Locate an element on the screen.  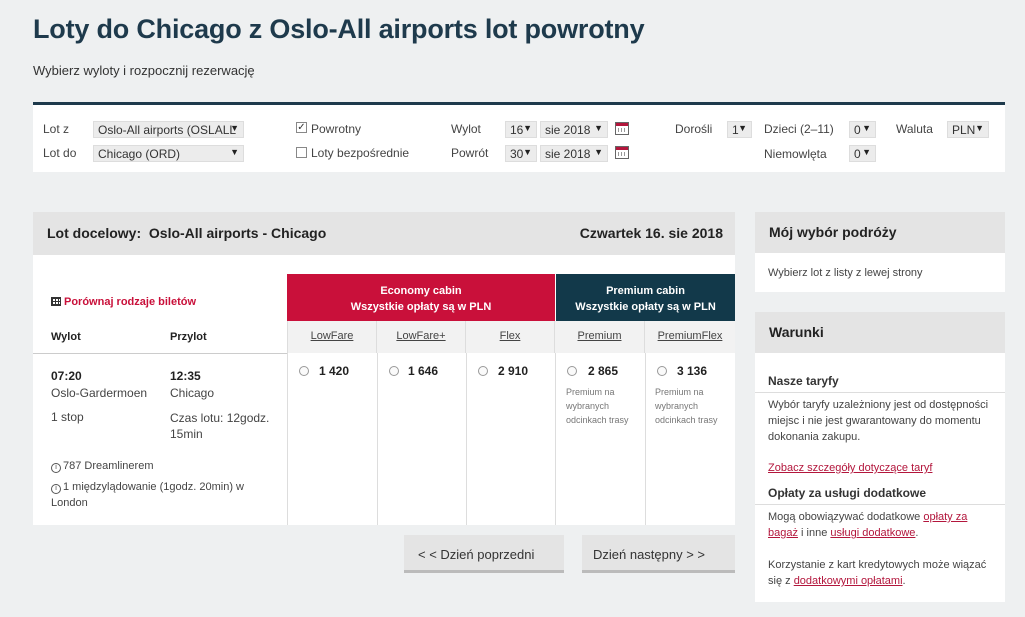
aircraft-text: 787 Dreamlinerem is located at coordinates (108, 466).